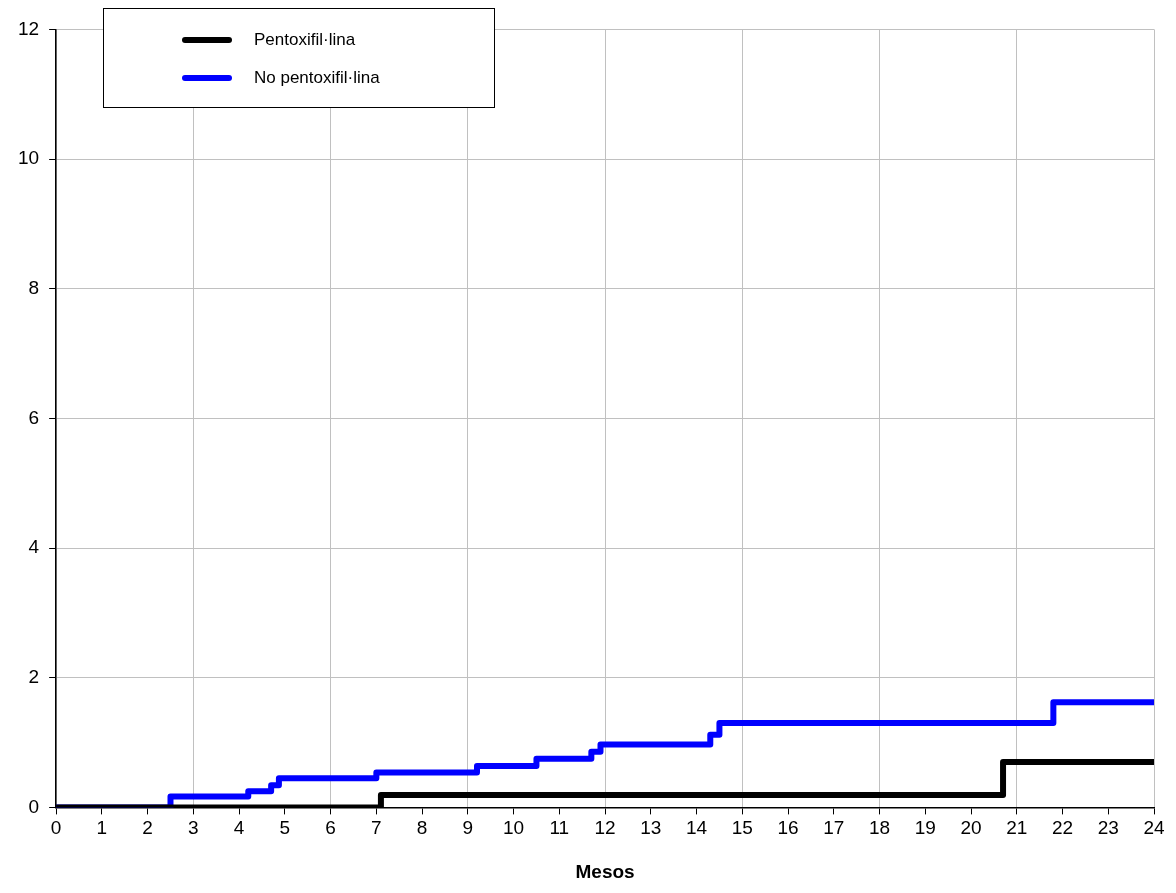 The image size is (1176, 893). What do you see at coordinates (925, 828) in the screenshot?
I see `x-tick-label: 19` at bounding box center [925, 828].